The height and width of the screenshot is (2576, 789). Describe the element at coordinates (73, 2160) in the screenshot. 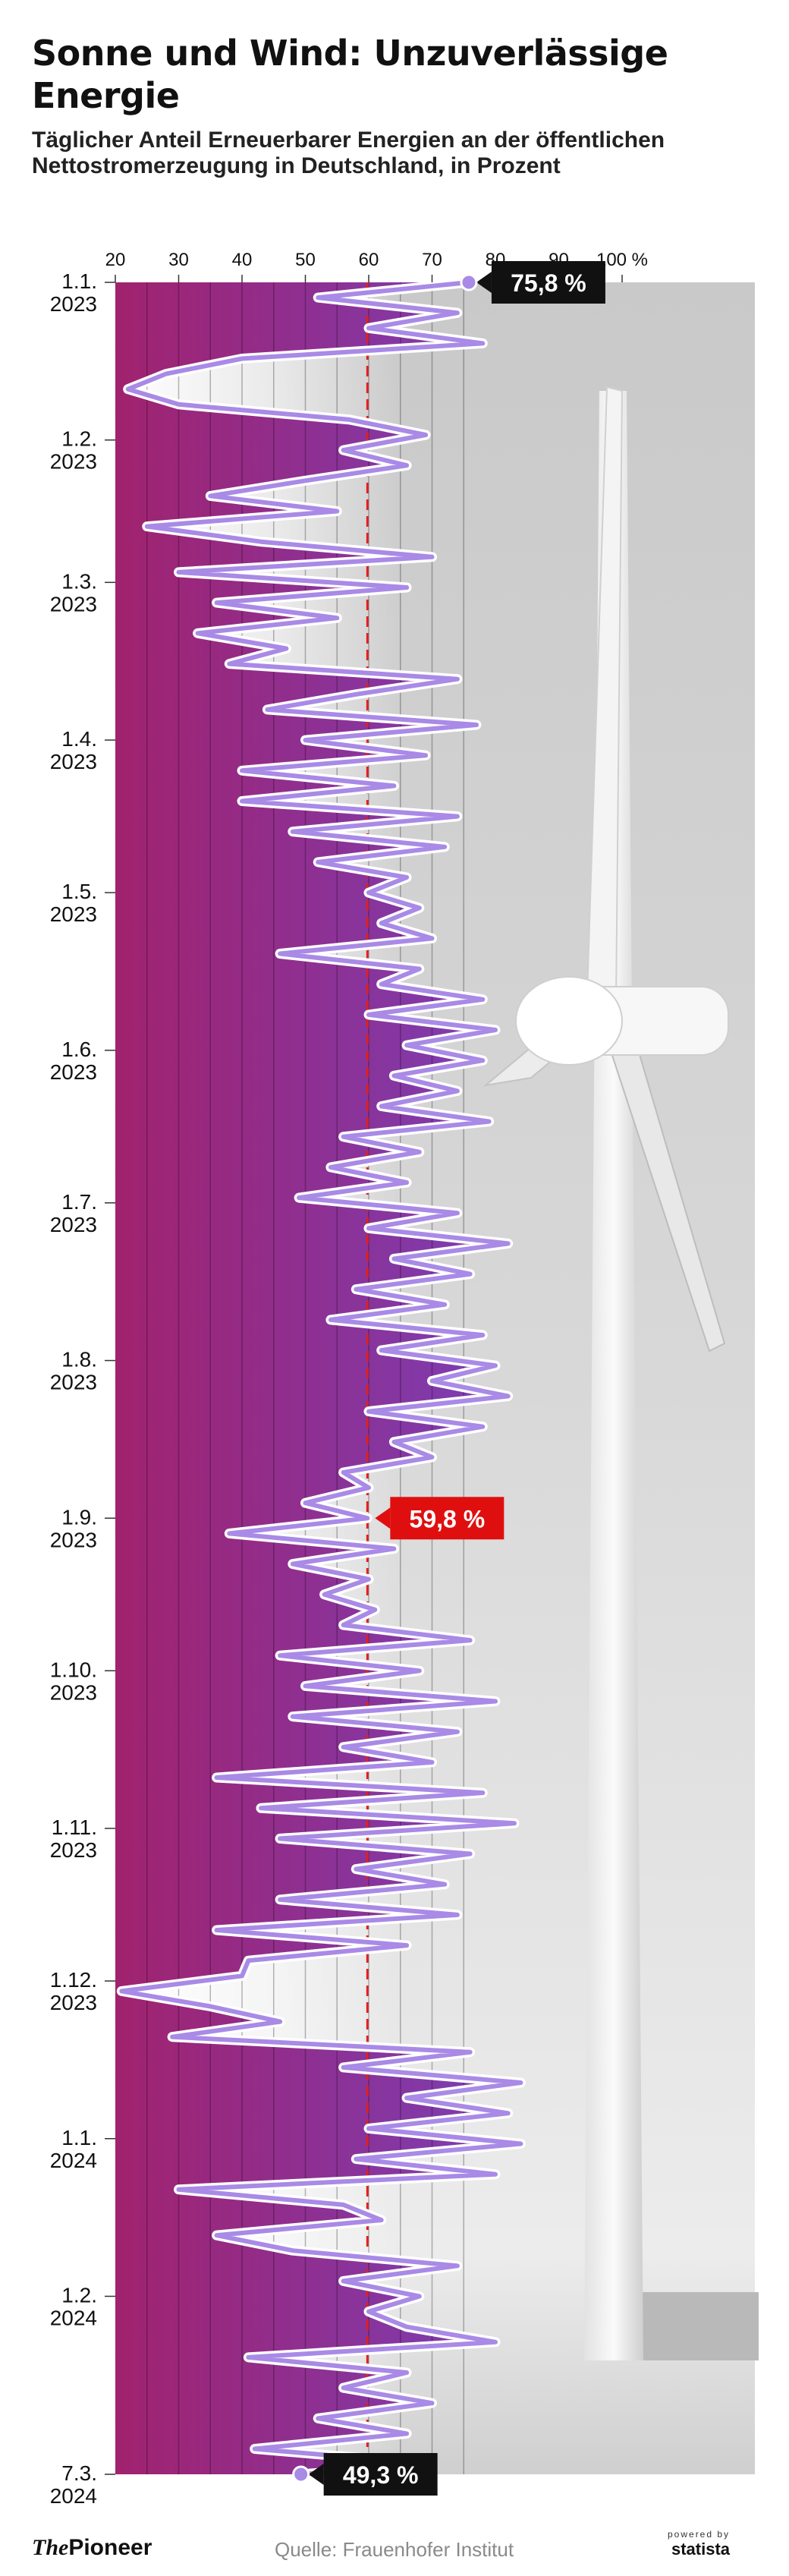

I see `y-tick-label: 2024` at that location.